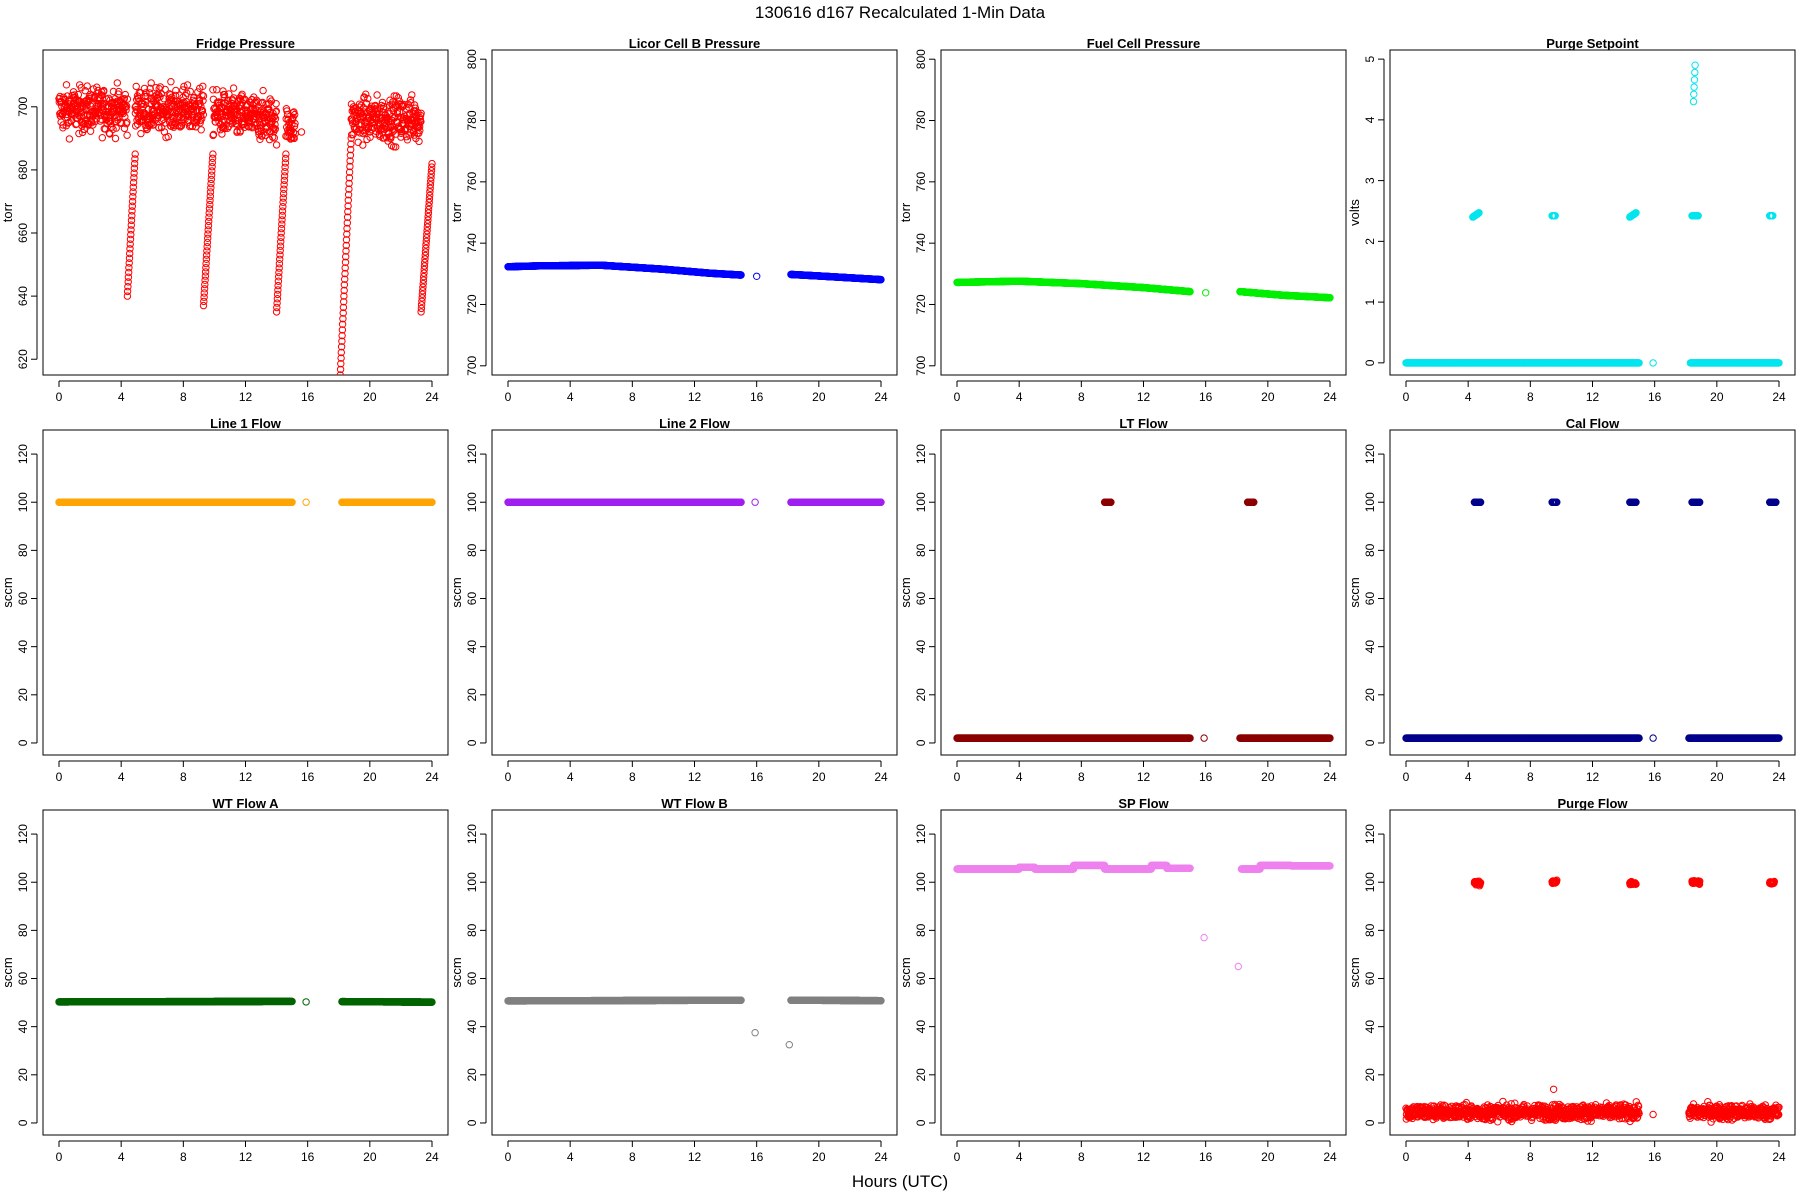 The height and width of the screenshot is (1200, 1800). I want to click on y-tick-label: 4, so click(1370, 119).